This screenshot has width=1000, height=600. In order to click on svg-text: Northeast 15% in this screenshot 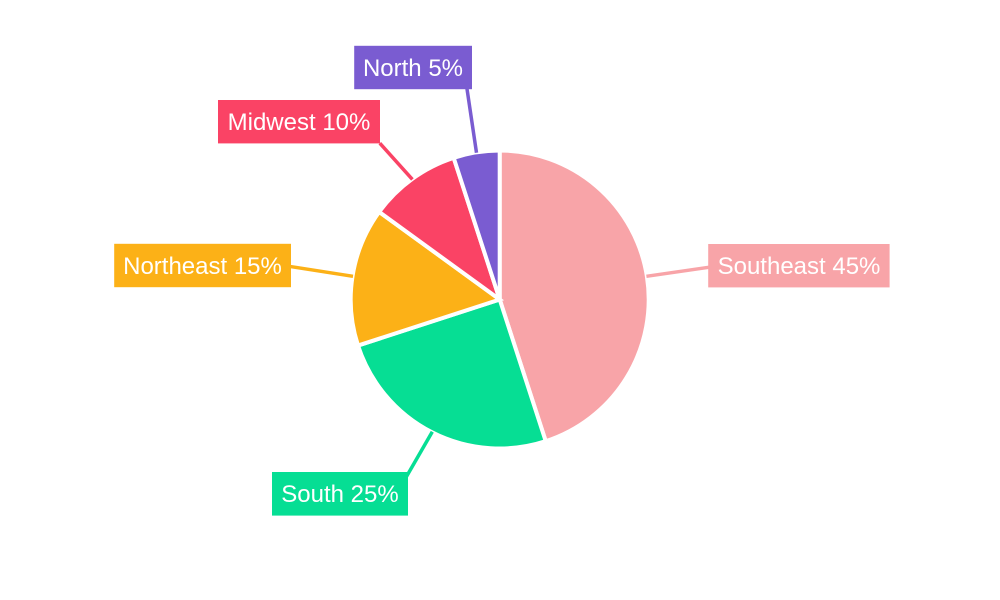, I will do `click(202, 266)`.